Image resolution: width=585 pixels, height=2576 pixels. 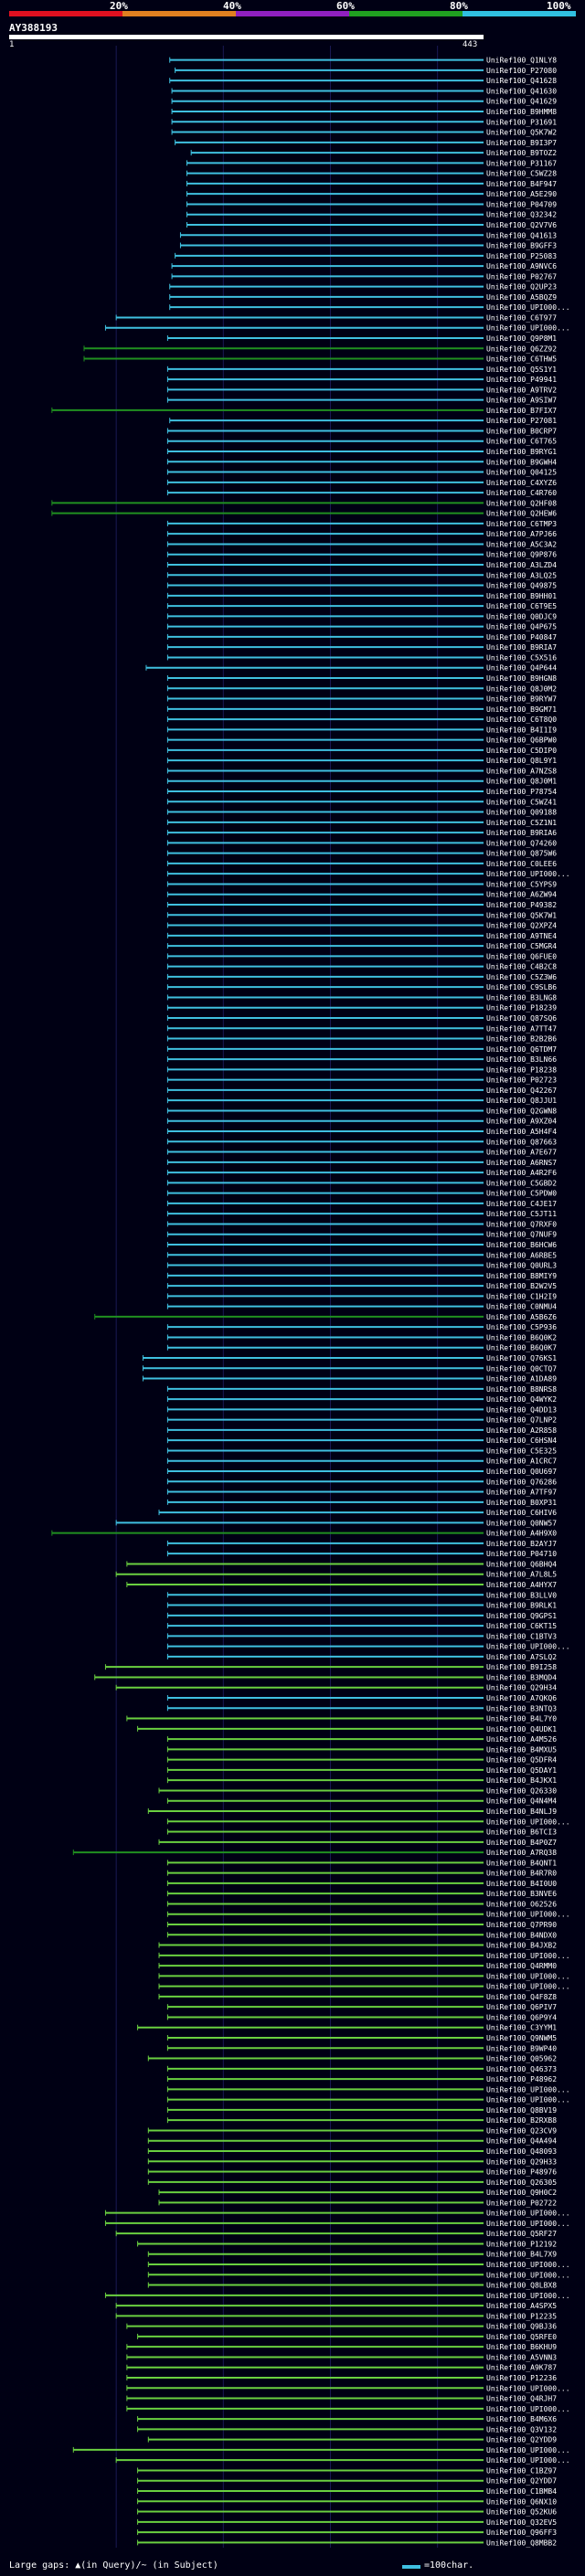 I want to click on hit-row: UniRef100_Q8J0M2, so click(x=361, y=688).